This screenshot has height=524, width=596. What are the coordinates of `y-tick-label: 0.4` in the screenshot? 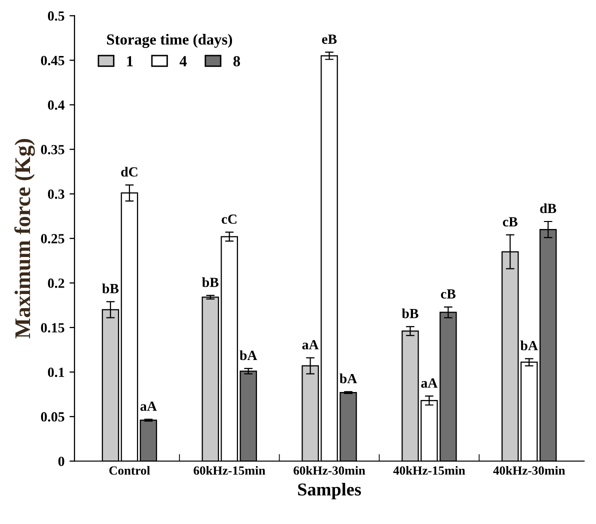 It's located at (56, 105).